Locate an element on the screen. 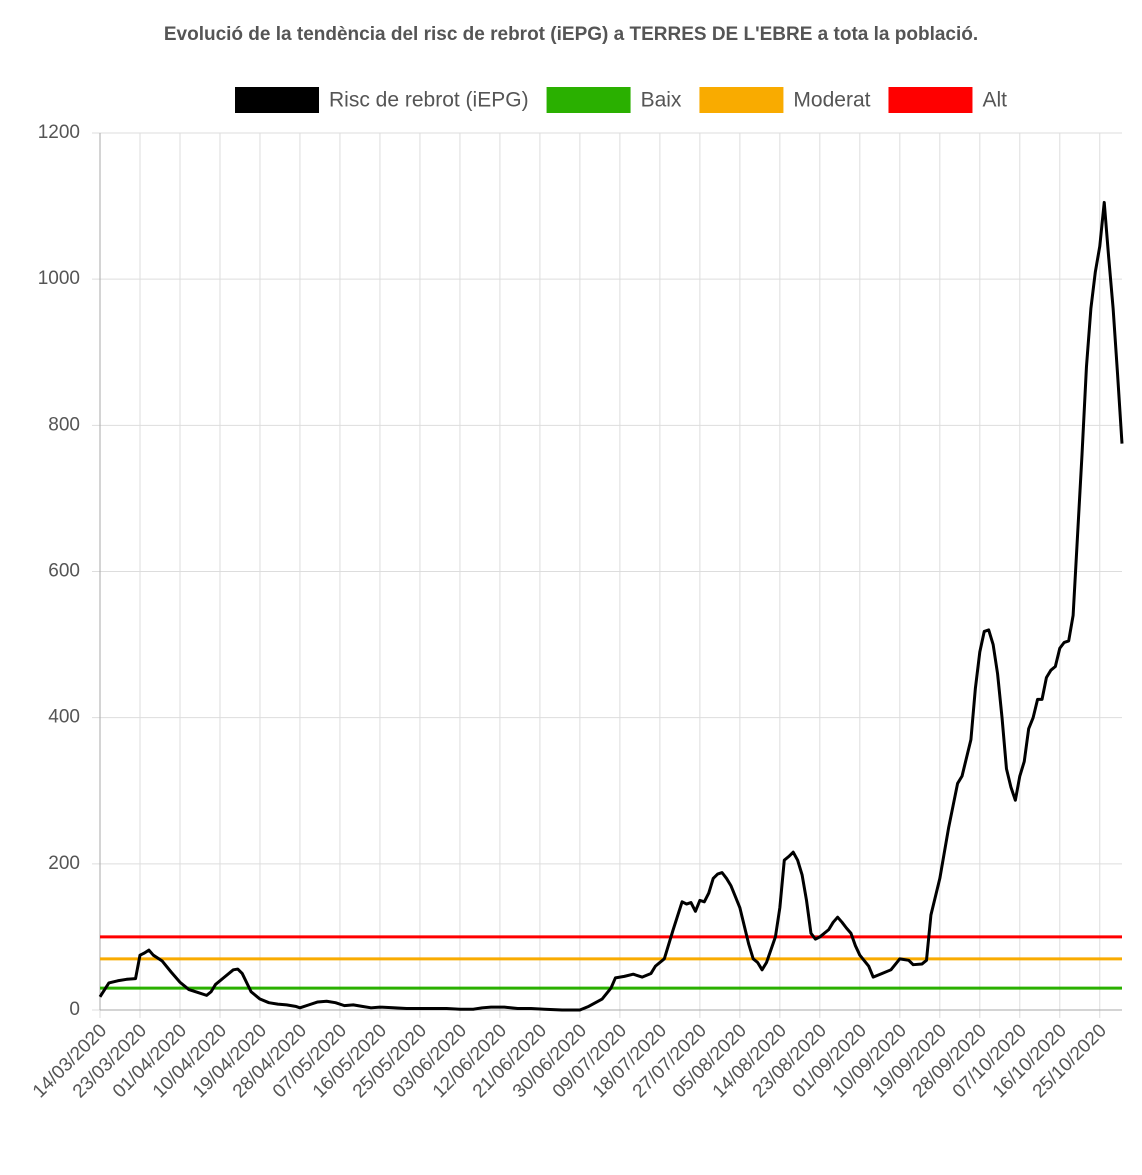 The width and height of the screenshot is (1142, 1175). y-tick-label: 0 is located at coordinates (74, 1009).